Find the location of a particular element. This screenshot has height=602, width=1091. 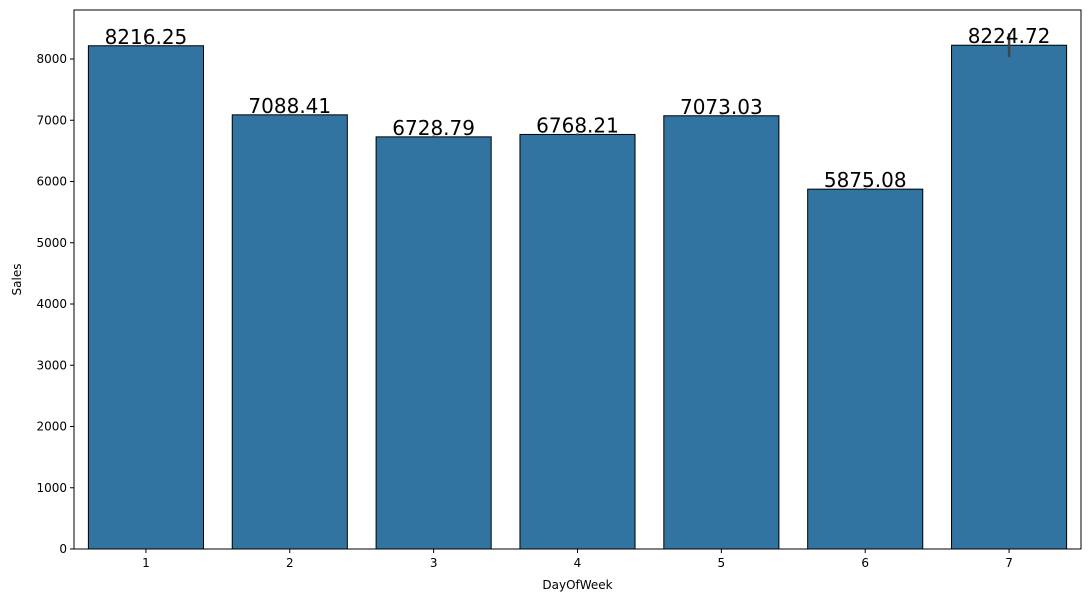

x-tick-label: 1 is located at coordinates (146, 563).